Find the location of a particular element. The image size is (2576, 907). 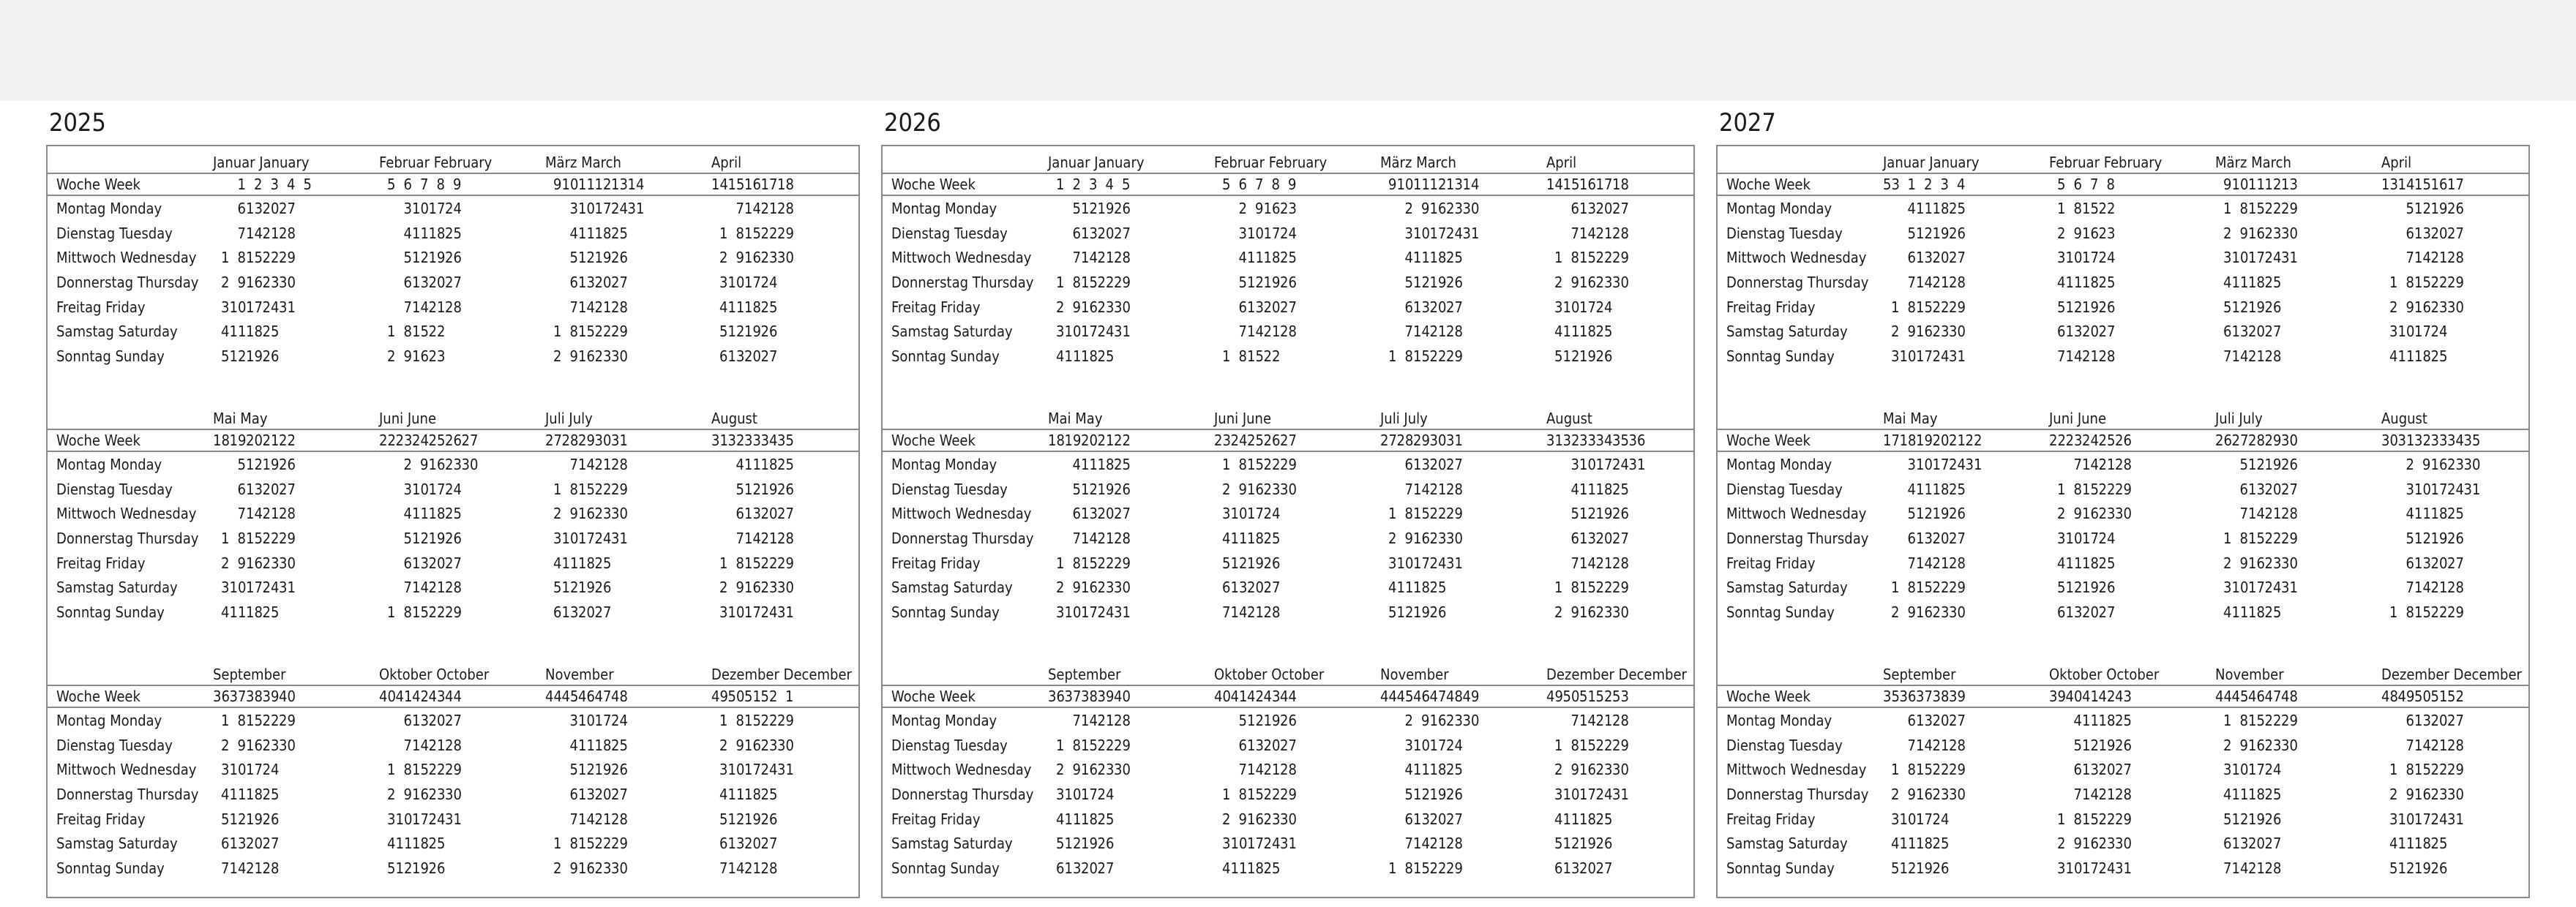

weekday-label: Montag Monday is located at coordinates (944, 208).